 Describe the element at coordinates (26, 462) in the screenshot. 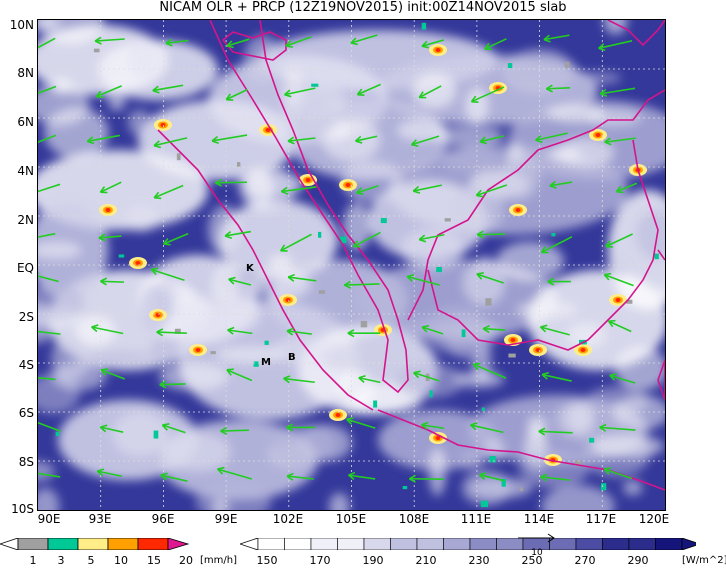

I see `lat-label-8s: 8S` at that location.